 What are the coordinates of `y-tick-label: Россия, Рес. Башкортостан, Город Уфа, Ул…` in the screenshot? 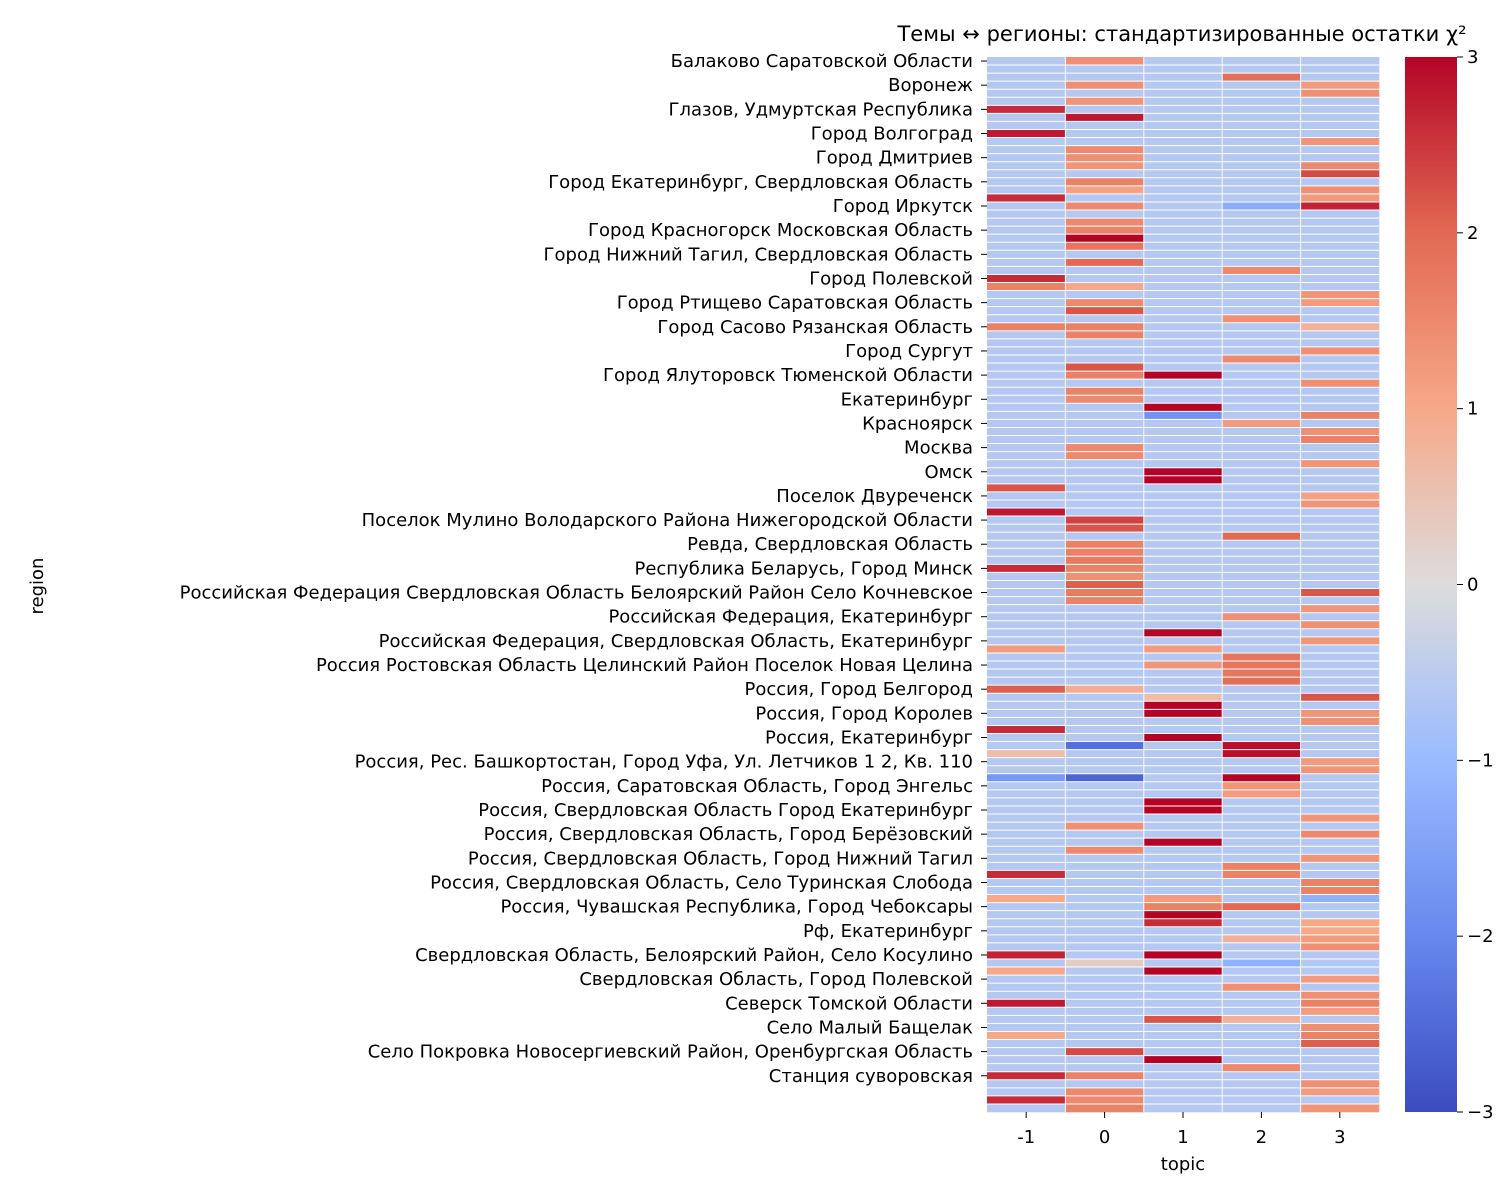 It's located at (664, 762).